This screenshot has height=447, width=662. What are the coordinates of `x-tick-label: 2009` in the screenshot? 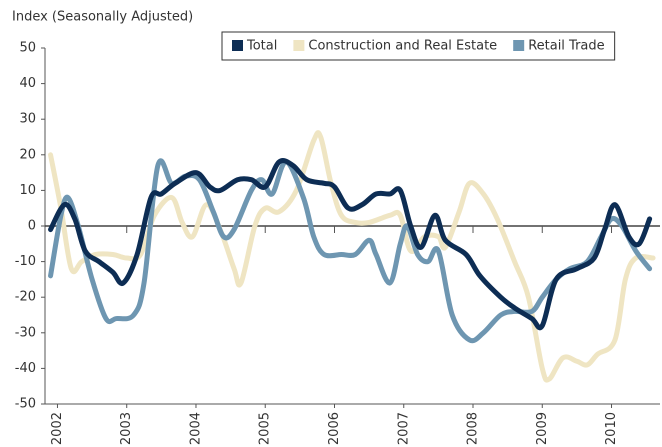 It's located at (542, 428).